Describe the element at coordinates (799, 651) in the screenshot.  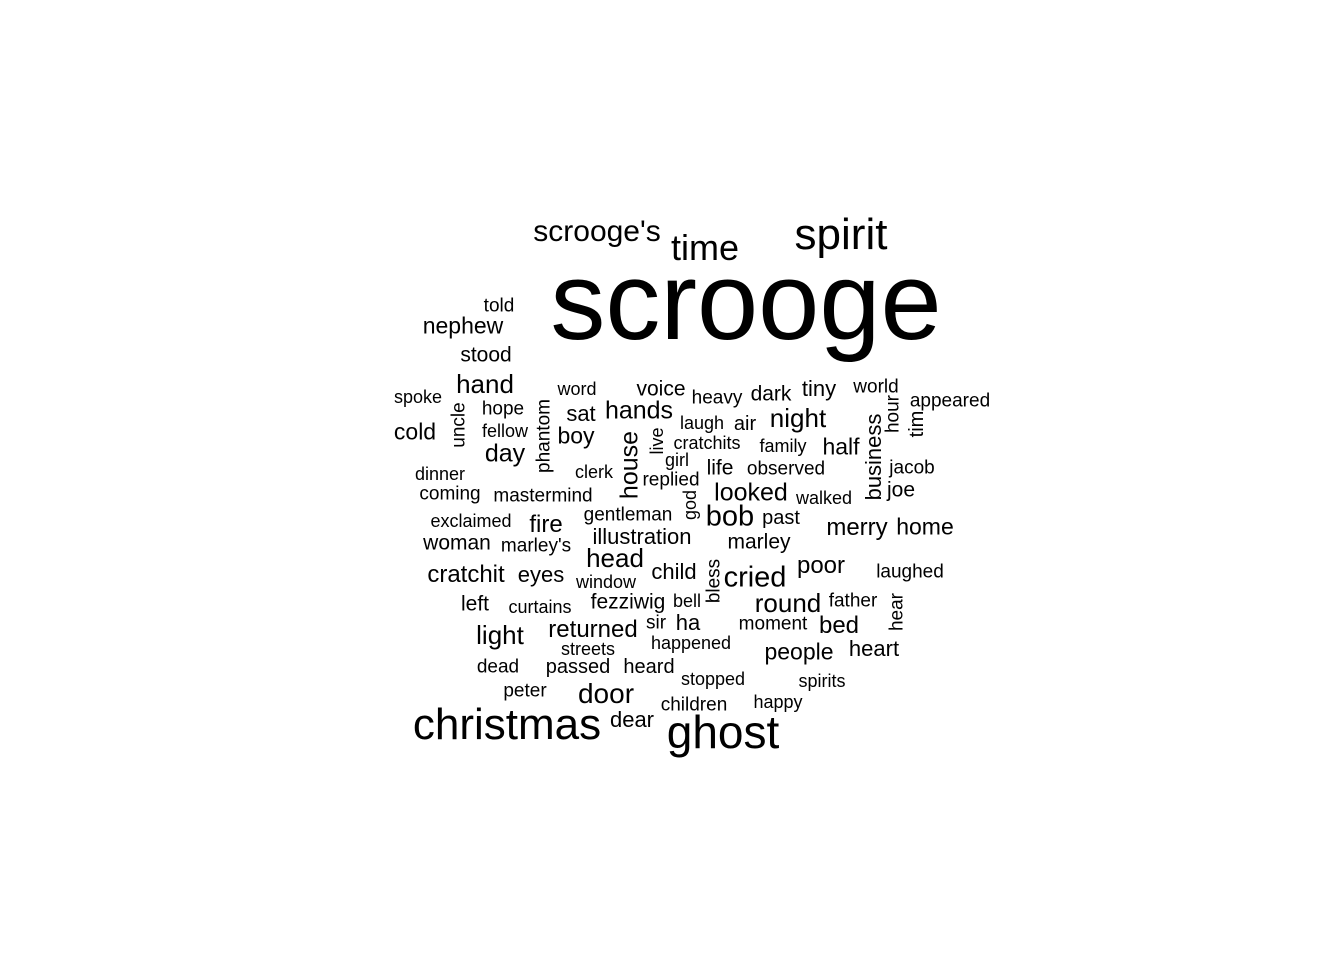
I see `word-people: people` at that location.